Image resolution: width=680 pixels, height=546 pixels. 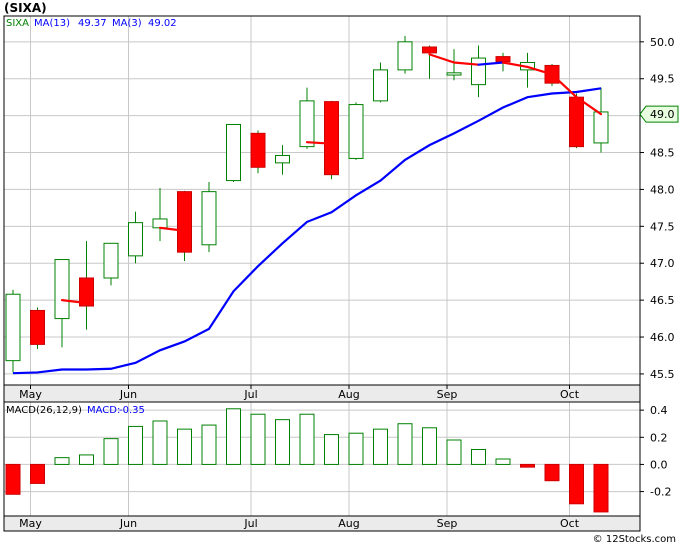 I want to click on price-tick-label: 47.0, so click(x=662, y=263).